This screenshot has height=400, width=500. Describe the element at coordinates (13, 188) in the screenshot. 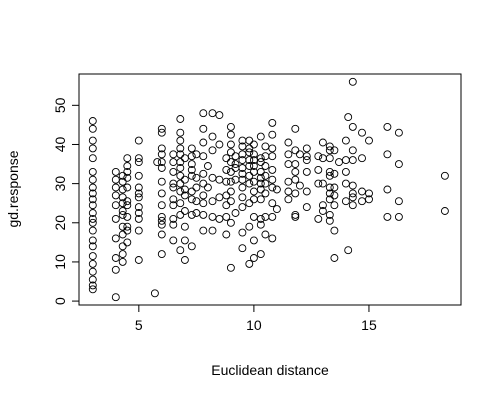

I see `y-axis-title: gd.response` at that location.